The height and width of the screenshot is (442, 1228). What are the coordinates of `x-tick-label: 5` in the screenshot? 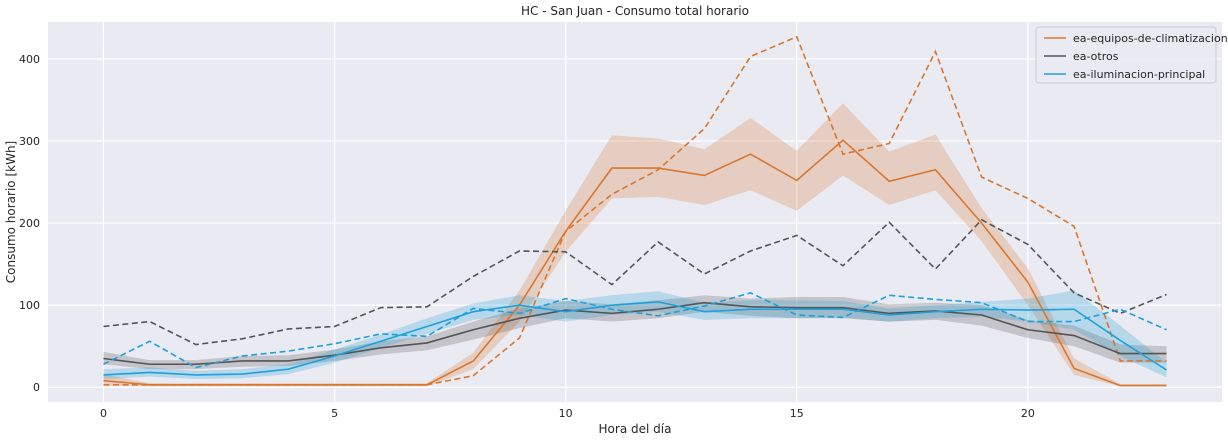 It's located at (334, 413).